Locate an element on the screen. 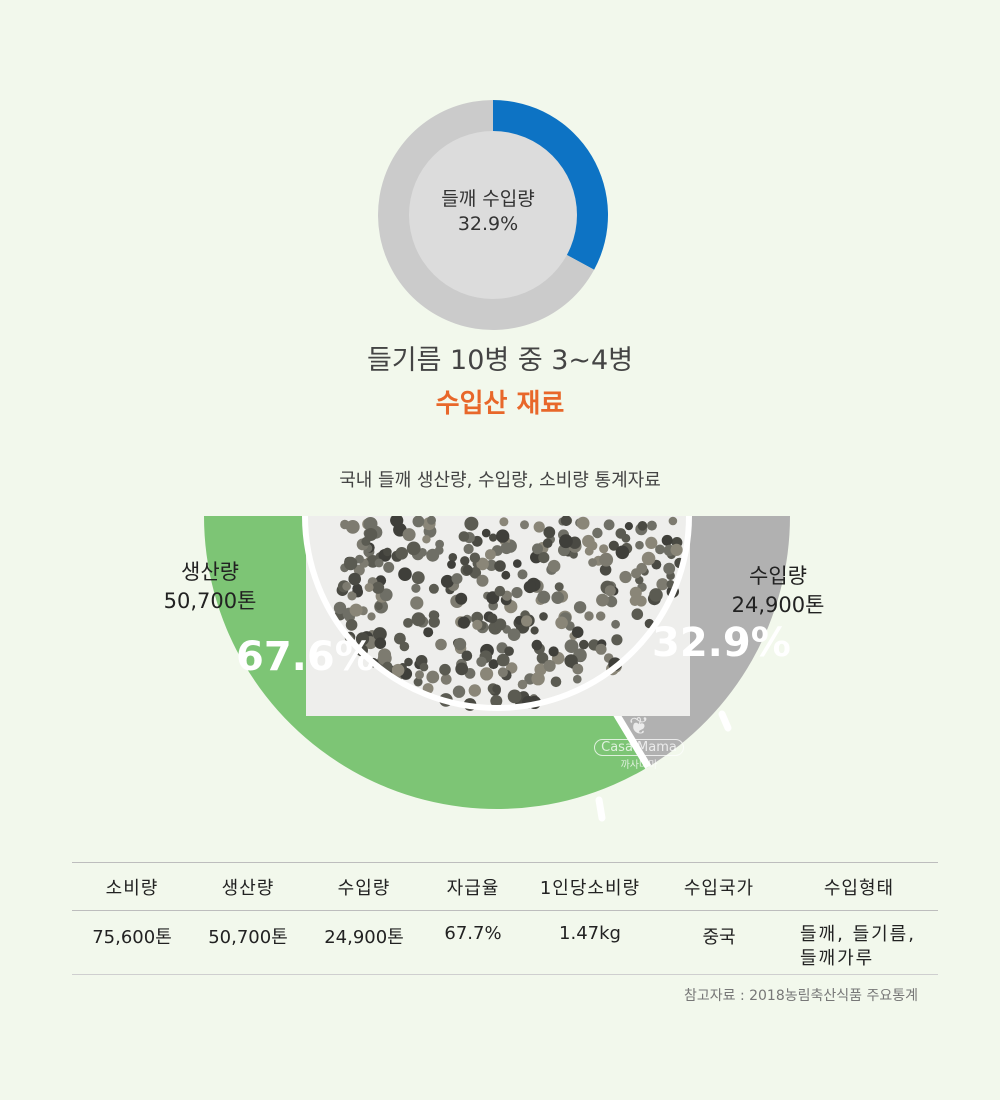 This screenshot has height=1100, width=1000. cell-consumption: 75,600톤 is located at coordinates (132, 942).